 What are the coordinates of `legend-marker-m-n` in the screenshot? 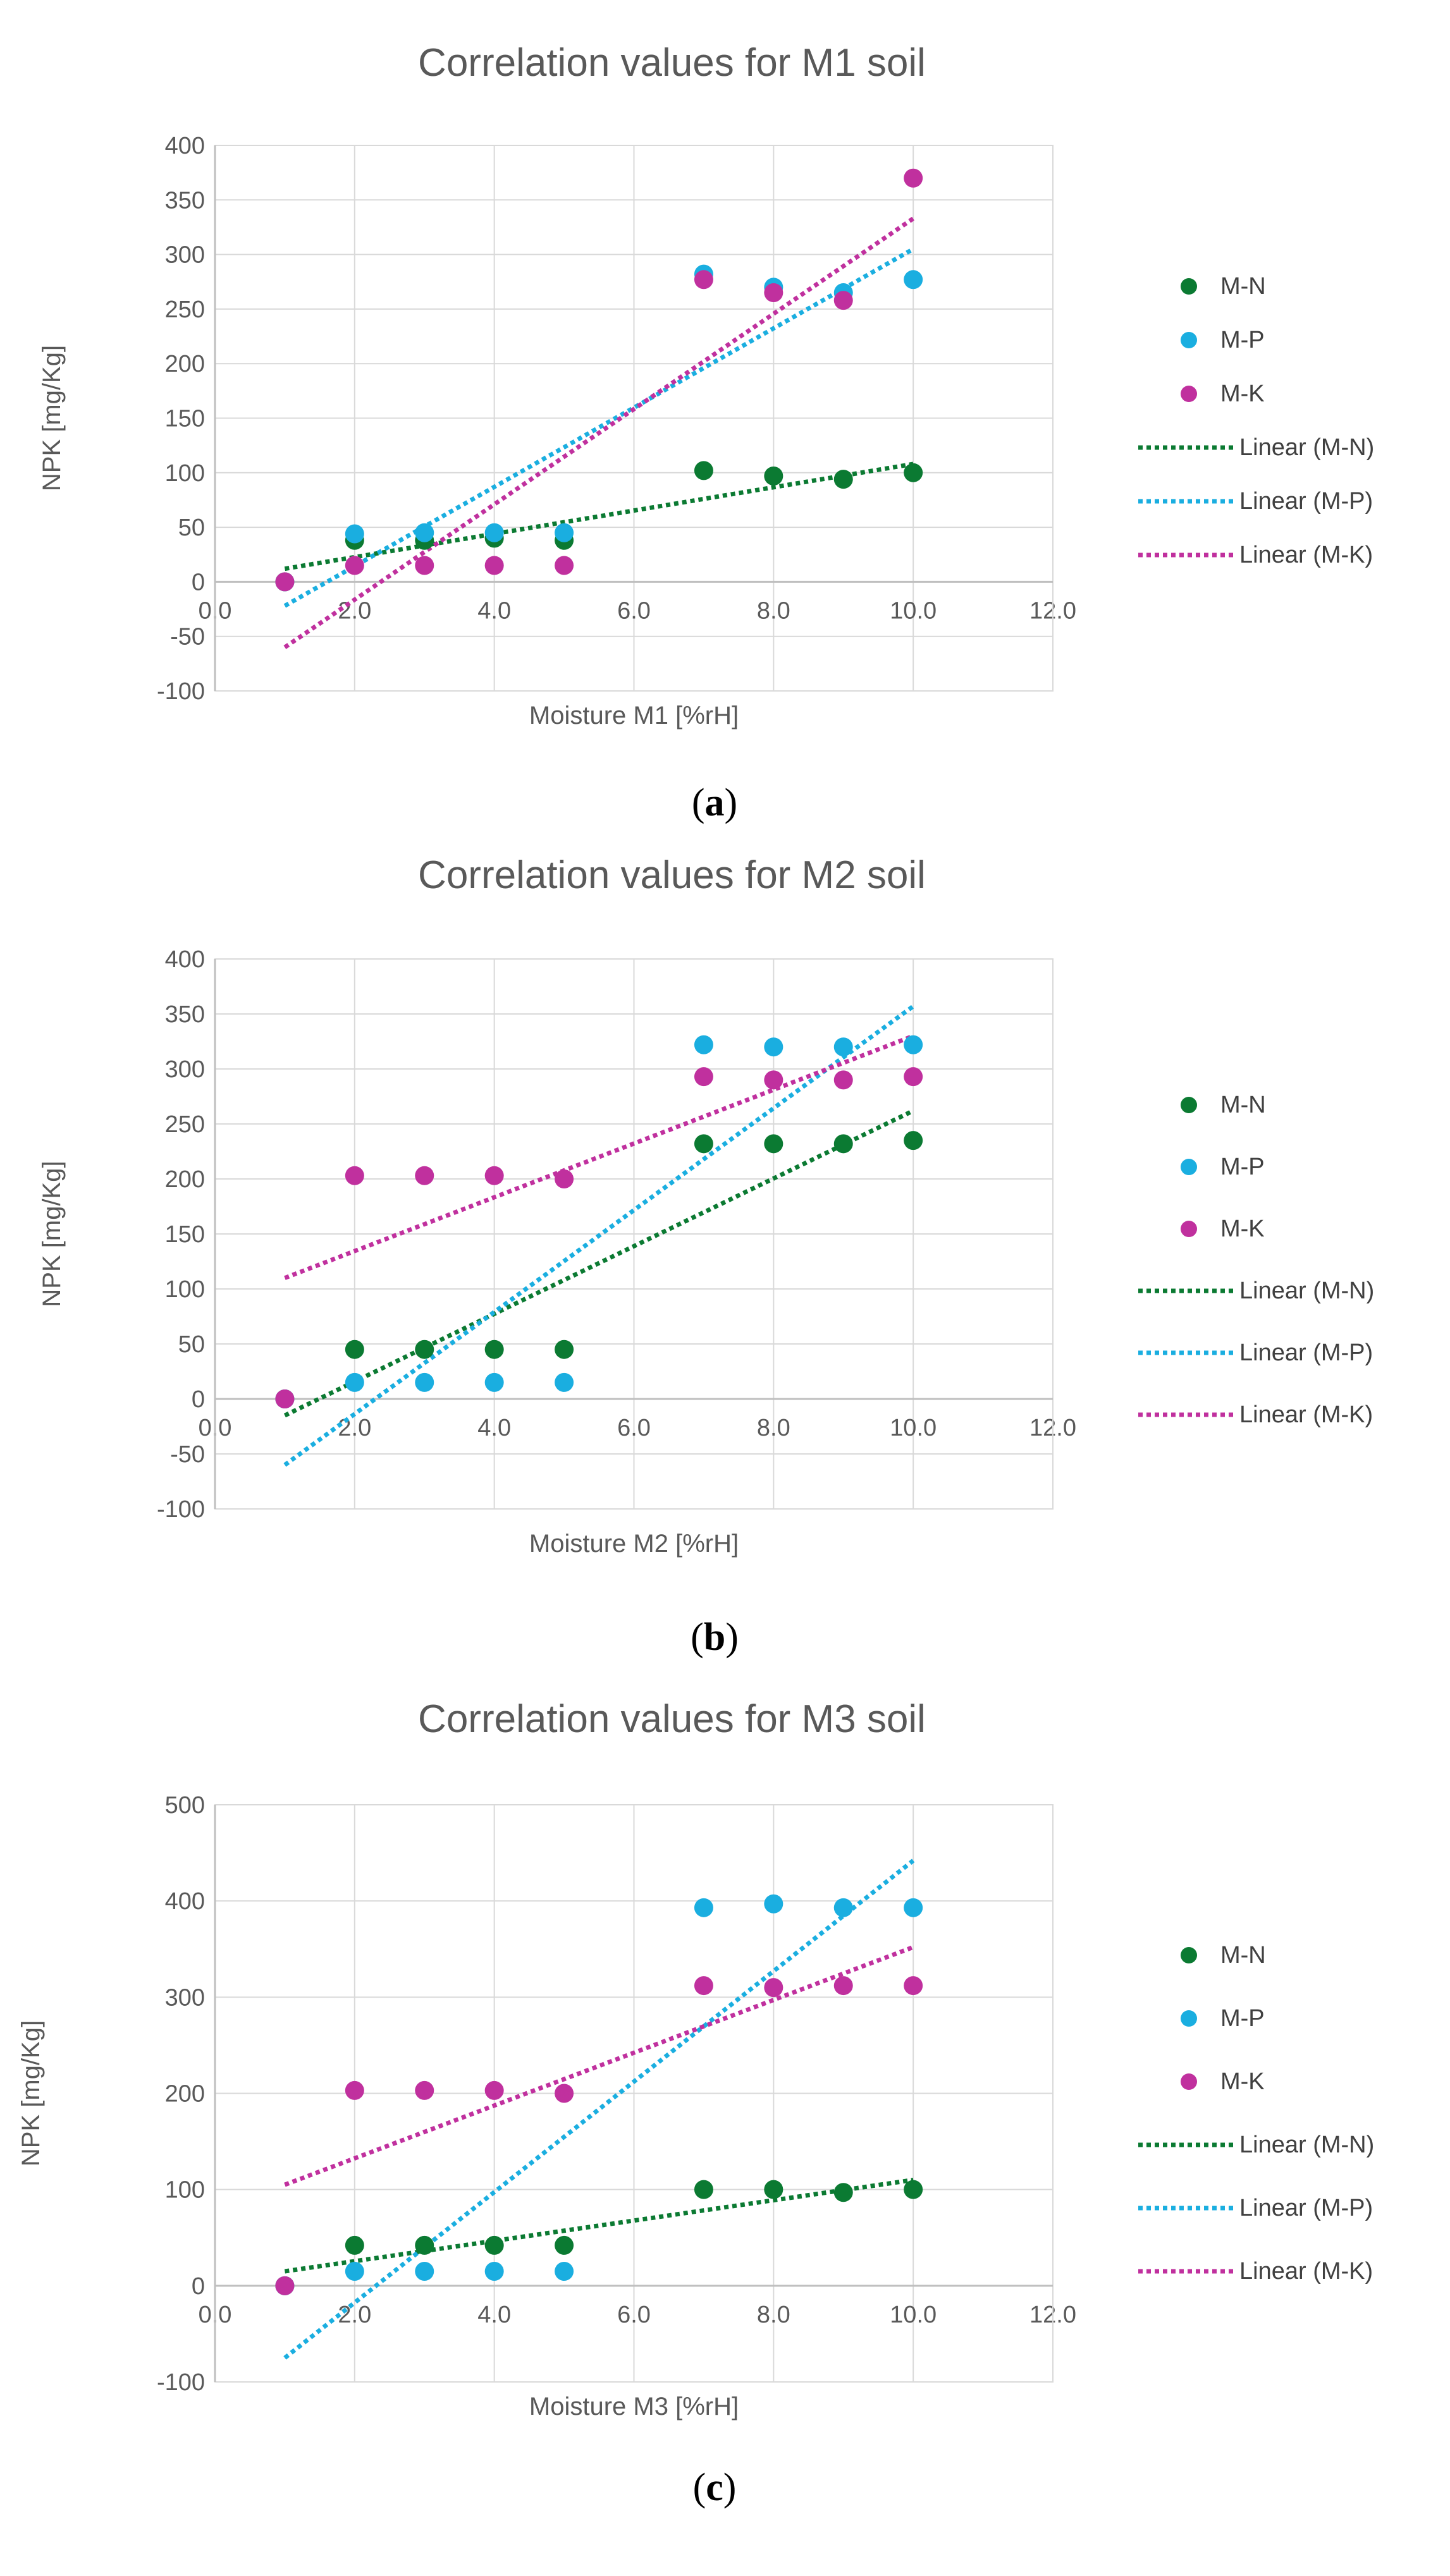 It's located at (1189, 1955).